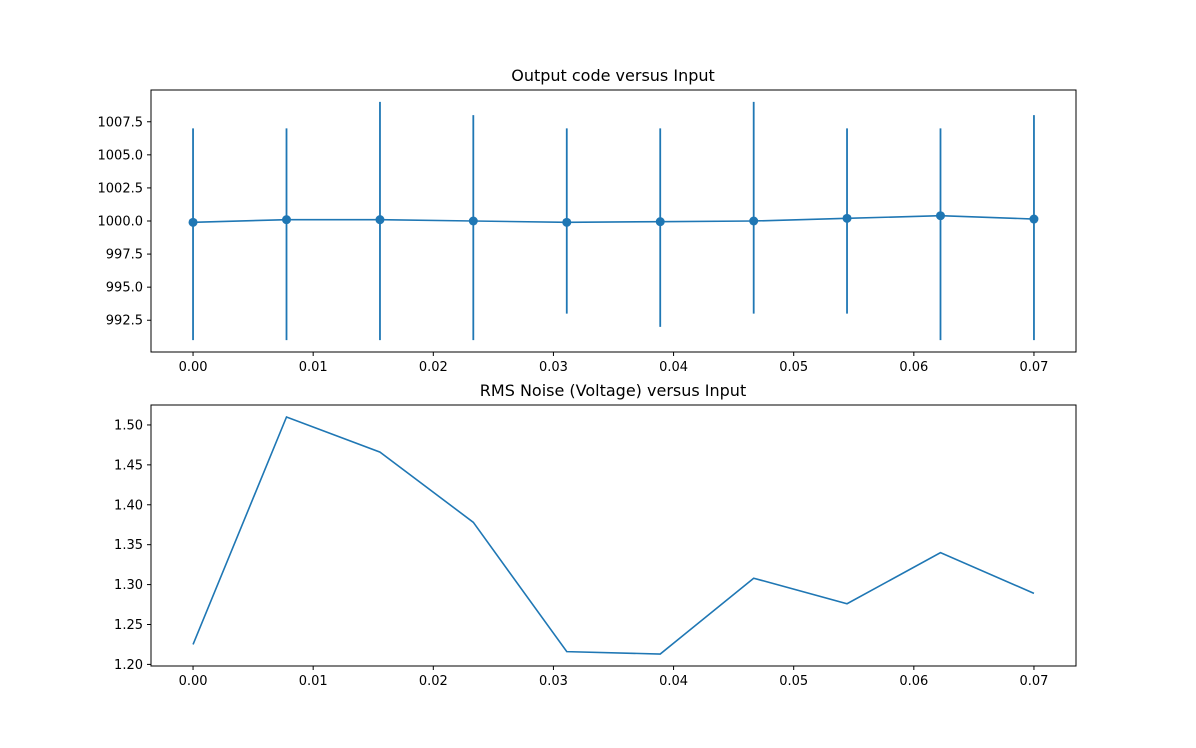 The image size is (1196, 748). Describe the element at coordinates (128, 585) in the screenshot. I see `rms-noise-y-tick-label: 1.30` at that location.